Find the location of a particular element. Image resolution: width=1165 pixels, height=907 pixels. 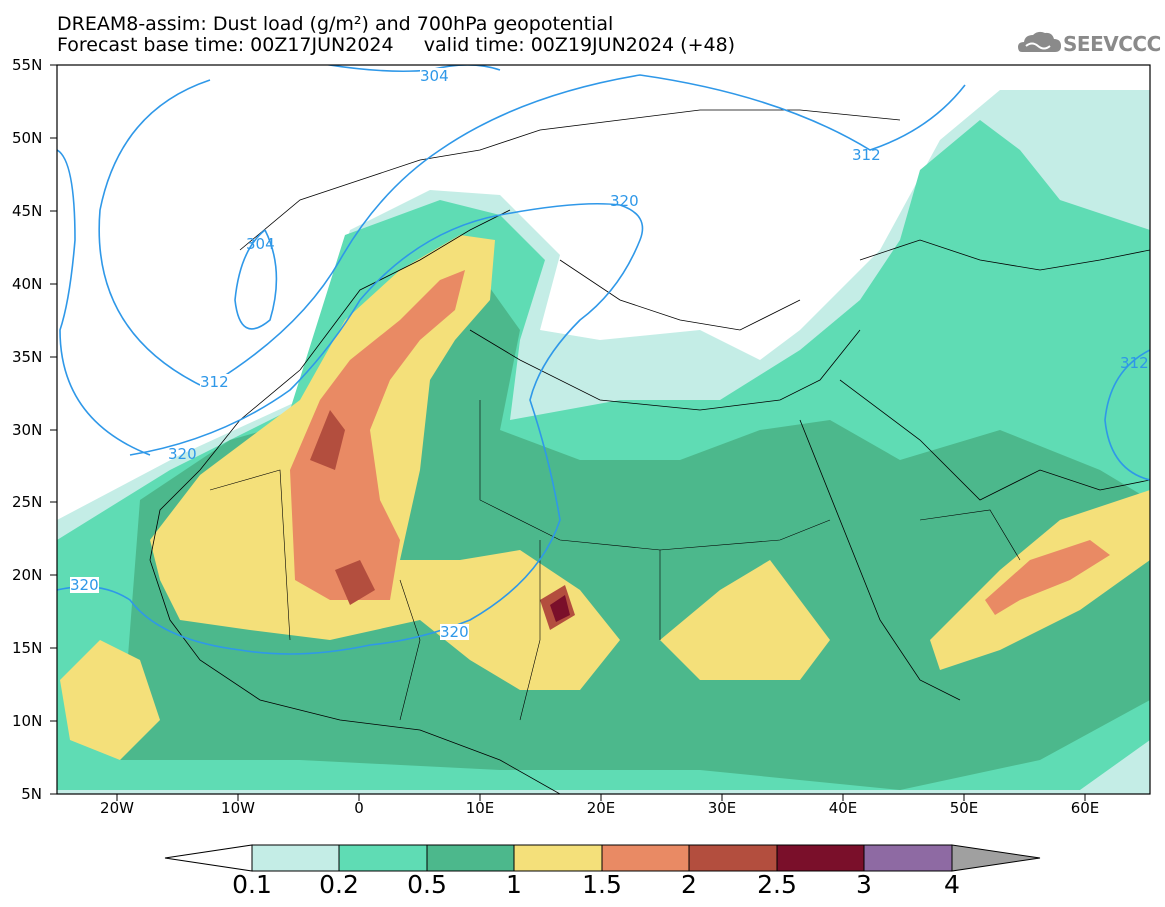

cloud-logo-icon is located at coordinates (1039, 41).